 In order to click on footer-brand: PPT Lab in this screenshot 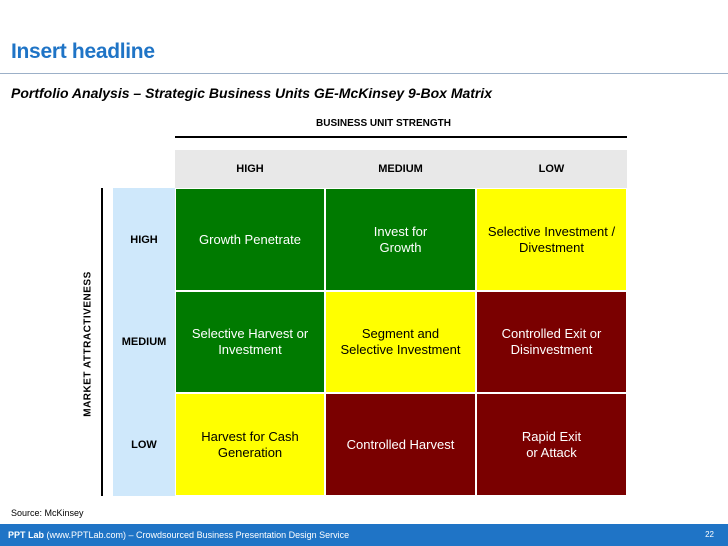, I will do `click(26, 535)`.